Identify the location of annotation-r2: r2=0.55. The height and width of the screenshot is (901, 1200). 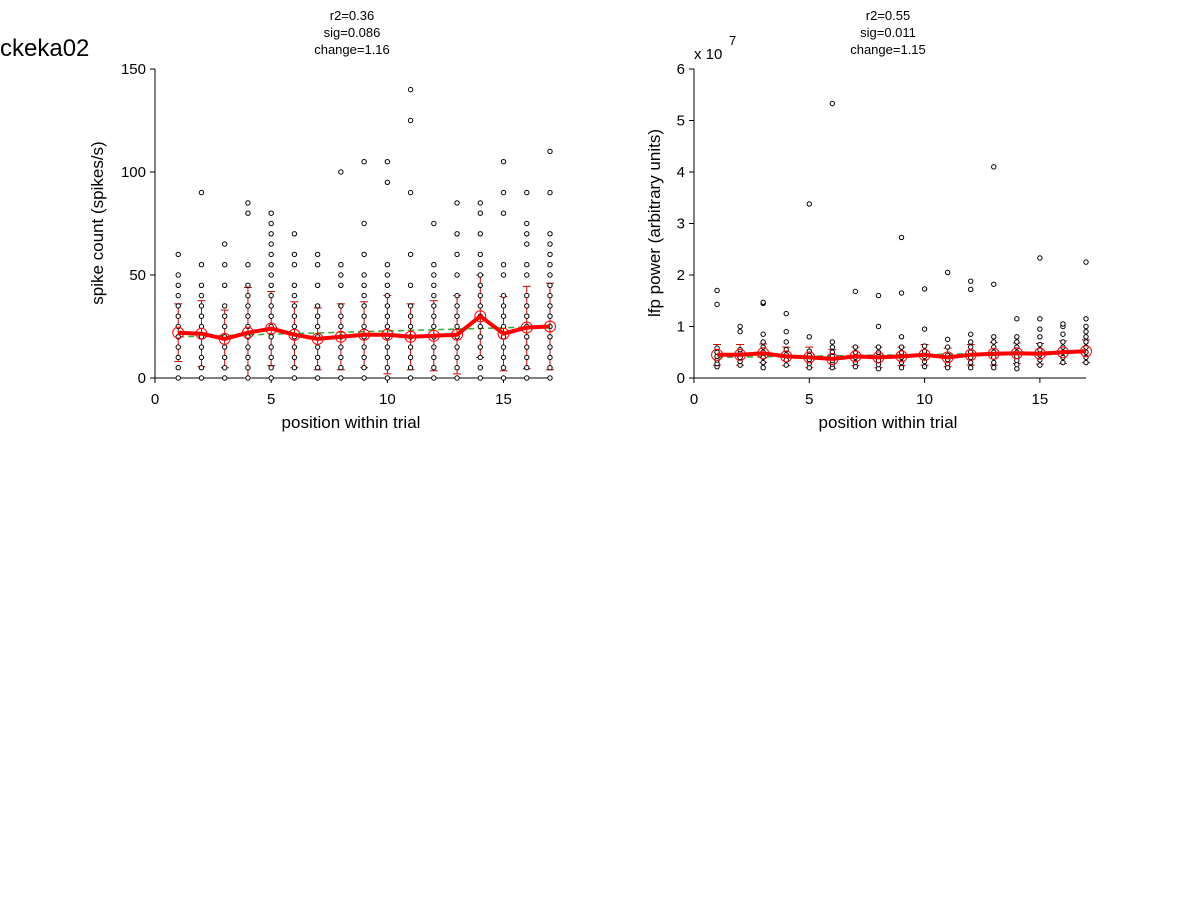
(888, 15).